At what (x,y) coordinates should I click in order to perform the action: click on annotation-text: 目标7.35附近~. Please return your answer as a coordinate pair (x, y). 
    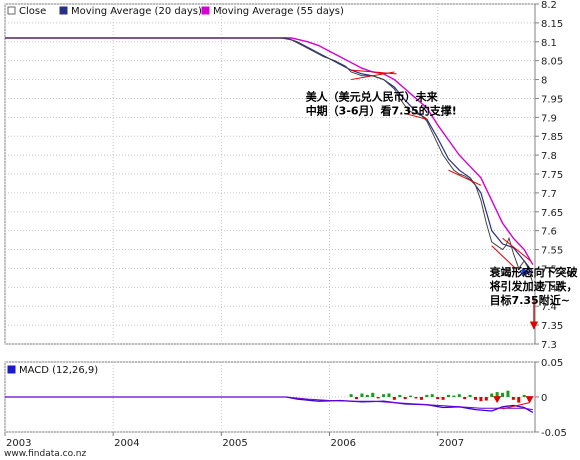
    Looking at the image, I should click on (530, 300).